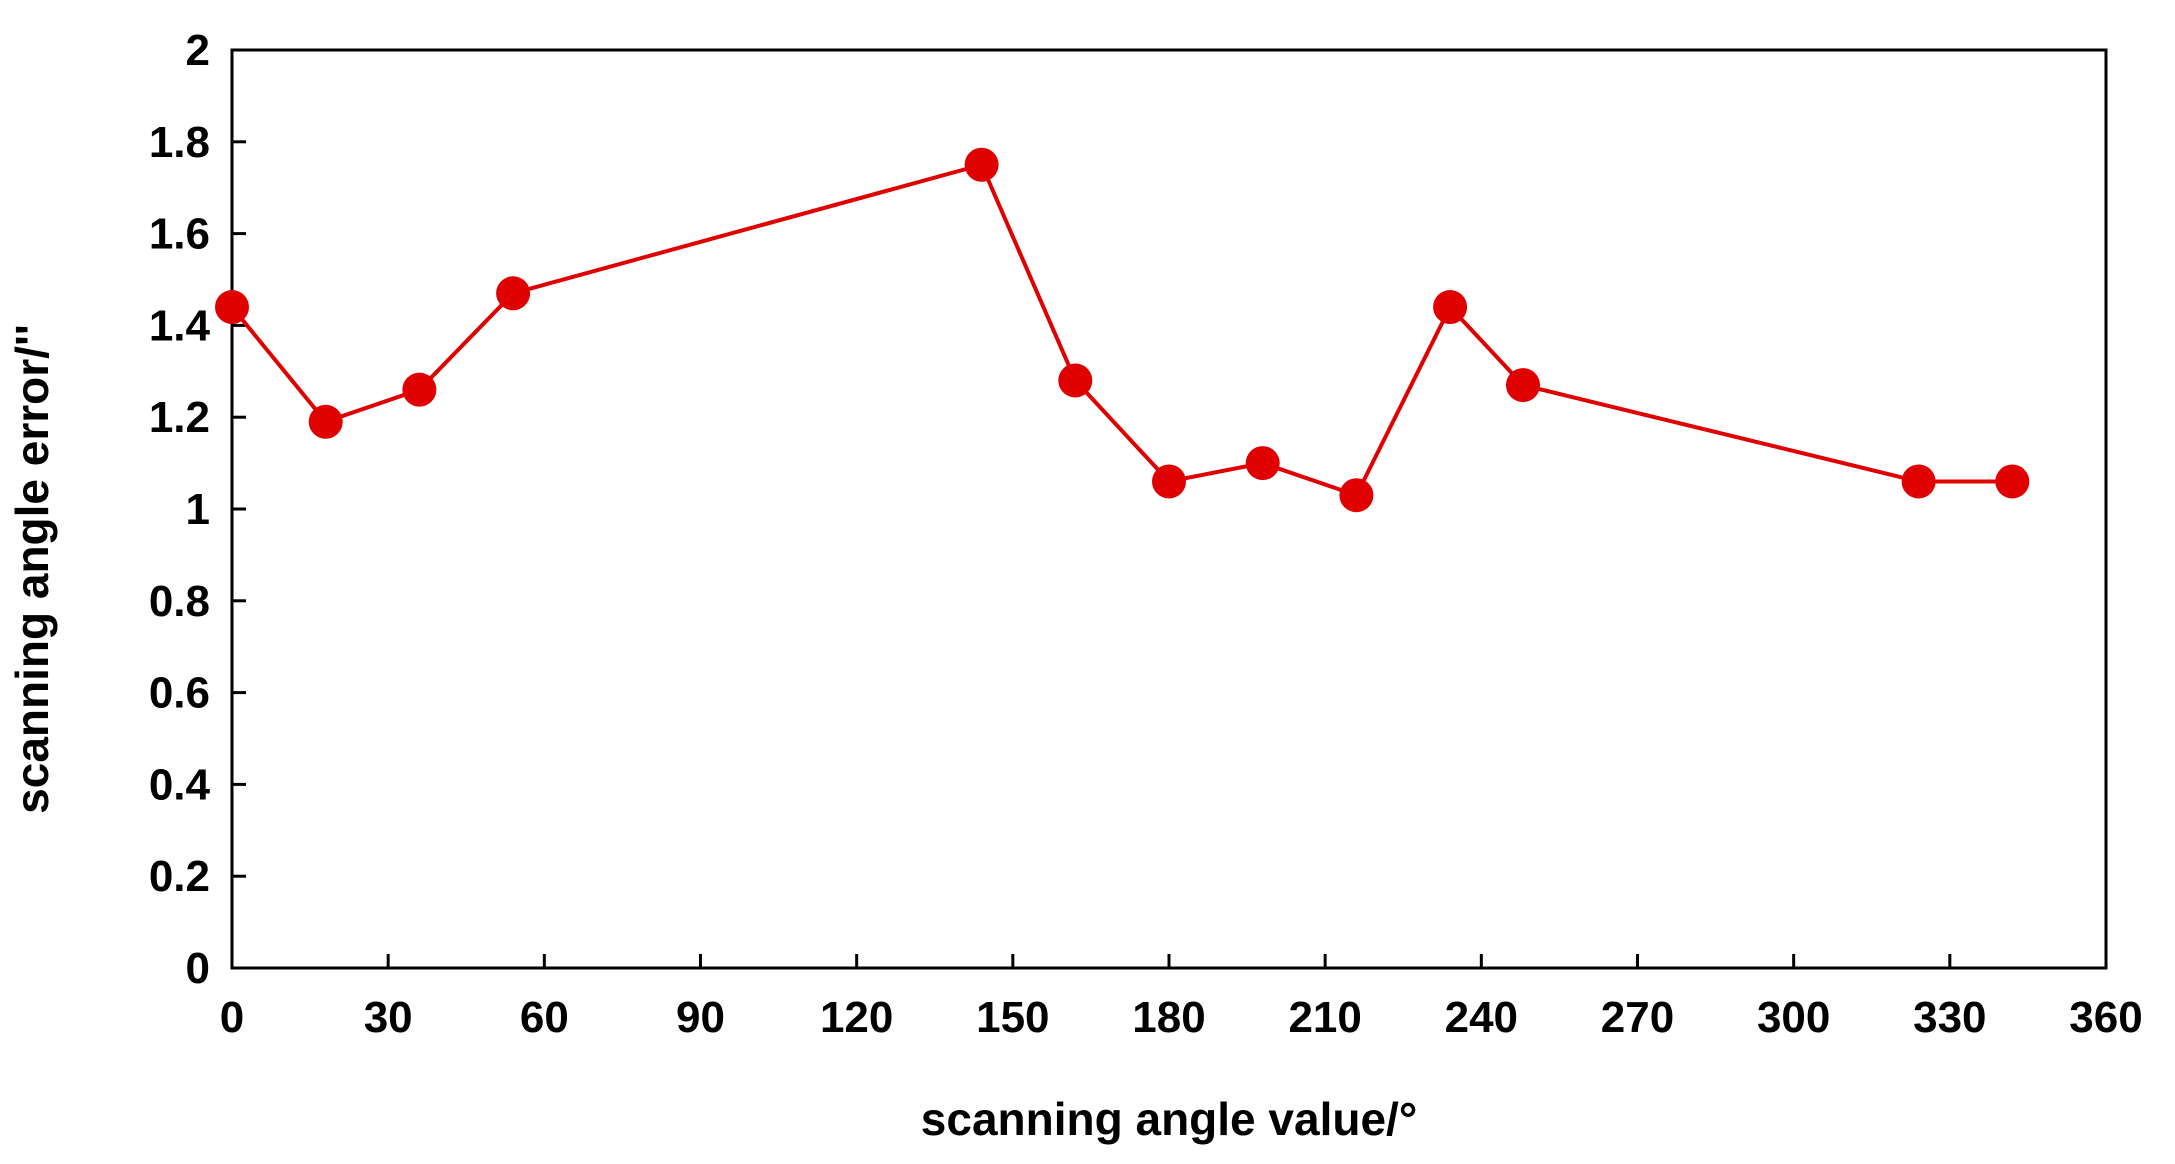 This screenshot has height=1164, width=2175. What do you see at coordinates (179, 142) in the screenshot?
I see `y-tick-label: 1.8` at bounding box center [179, 142].